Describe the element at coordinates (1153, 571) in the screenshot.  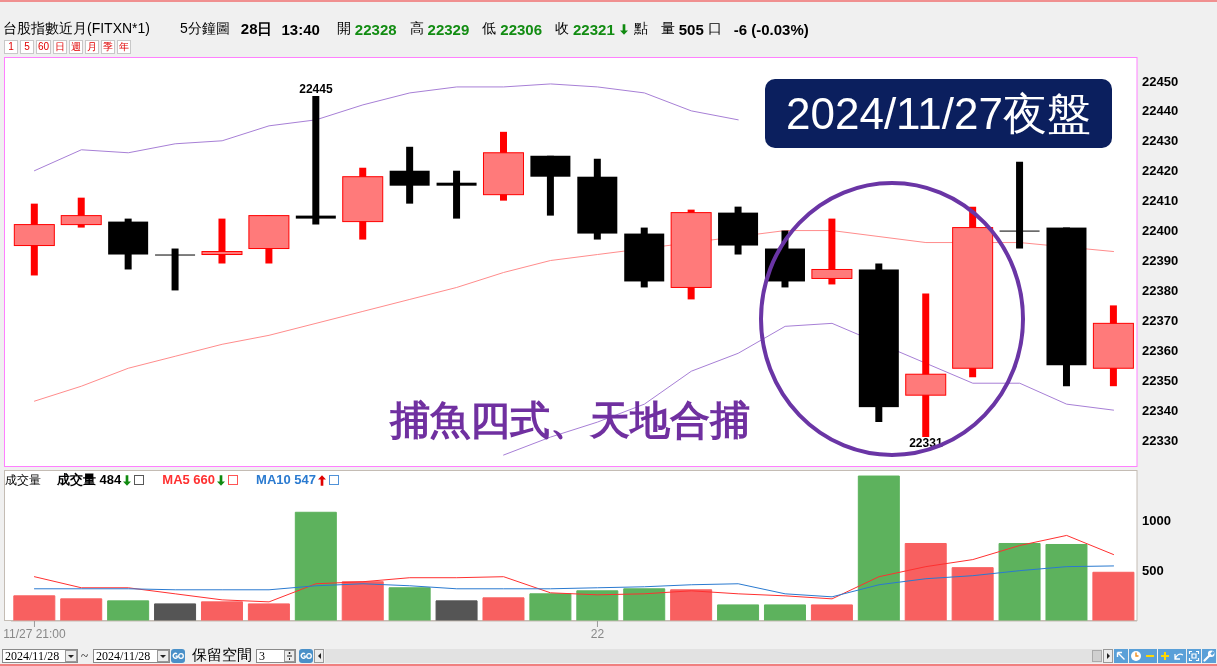
I see `y-tick-label: 500` at that location.